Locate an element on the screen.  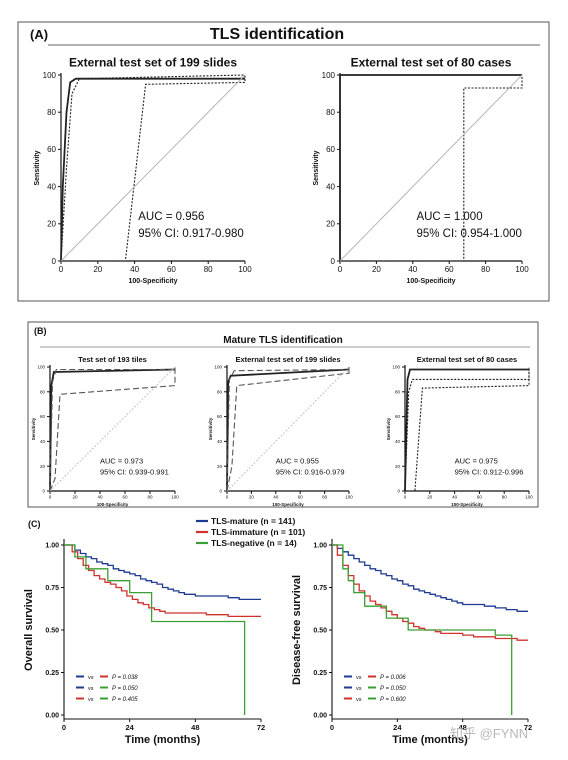
roc-b0-y-tick-label: 0 is located at coordinates (43, 491).